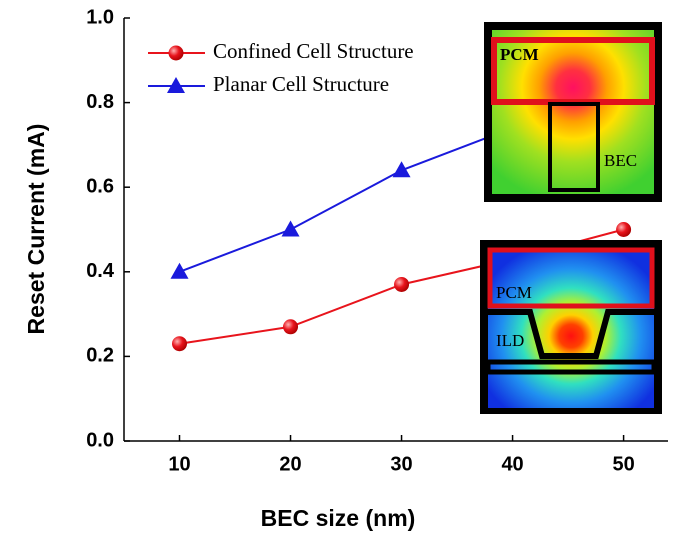  What do you see at coordinates (301, 84) in the screenshot?
I see `legend-label: Planar Cell Structure` at bounding box center [301, 84].